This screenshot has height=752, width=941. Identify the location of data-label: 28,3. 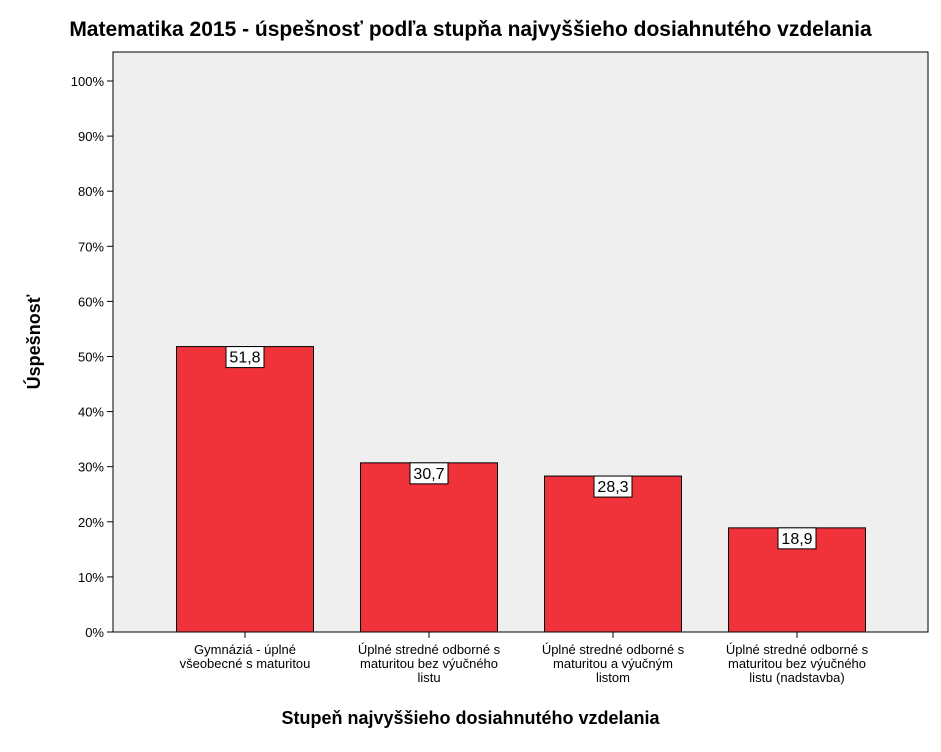
(612, 487).